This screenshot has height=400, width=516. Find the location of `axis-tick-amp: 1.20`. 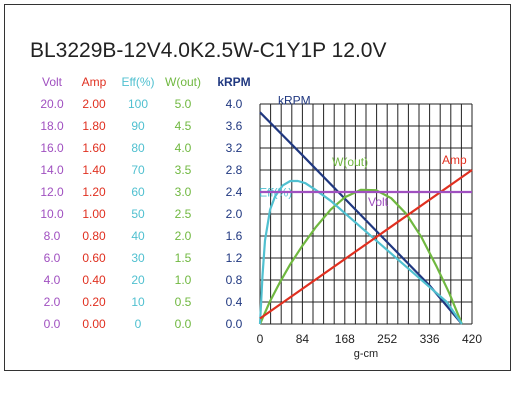

axis-tick-amp: 1.20 is located at coordinates (94, 192).